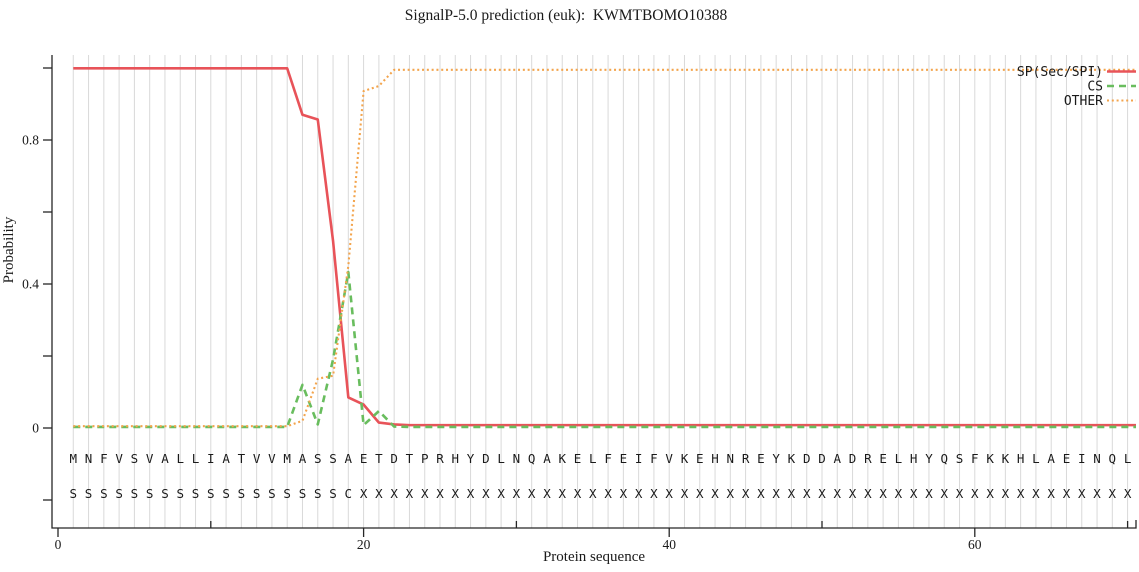  What do you see at coordinates (30, 140) in the screenshot?
I see `y-tick-label: 0.8` at bounding box center [30, 140].